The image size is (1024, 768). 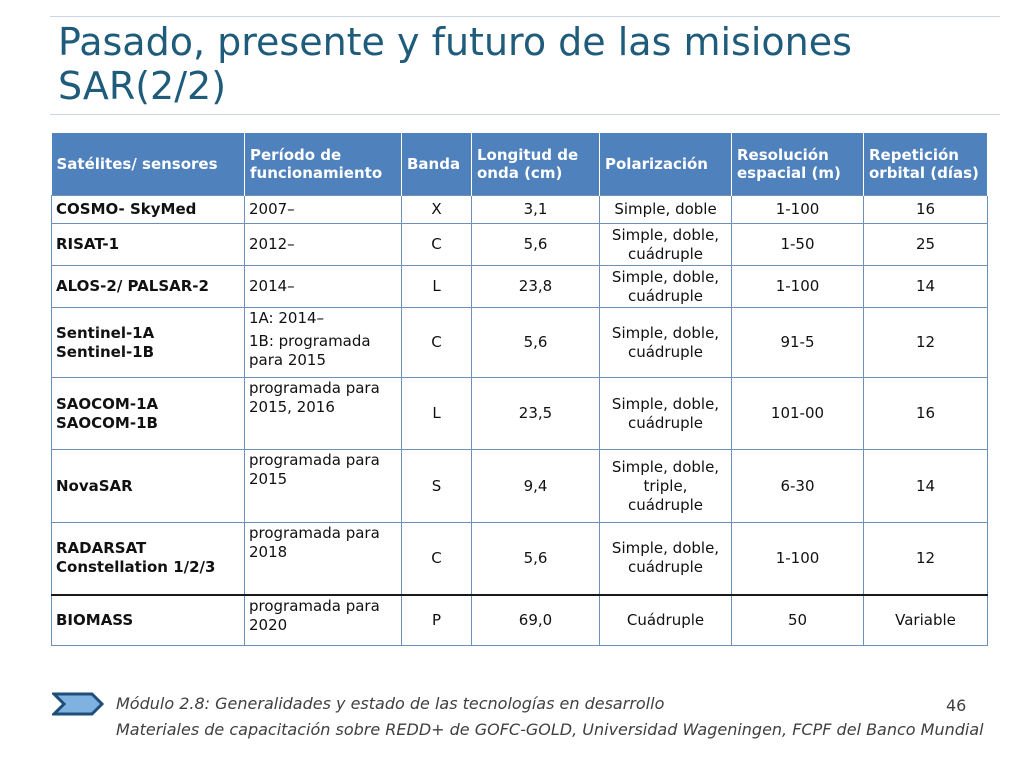 I want to click on cell-band: L, so click(x=436, y=413).